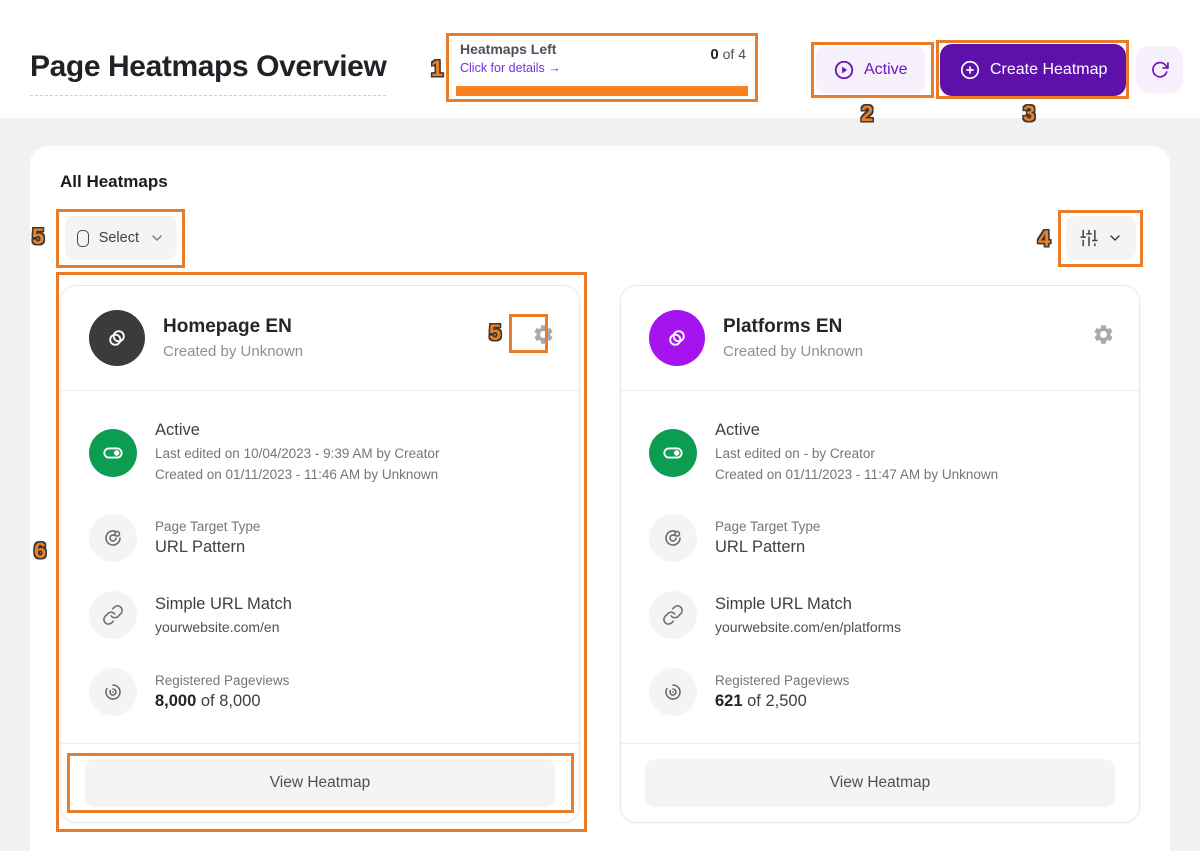 Image resolution: width=1200 pixels, height=851 pixels. What do you see at coordinates (886, 69) in the screenshot?
I see `active-filter-label: Active` at bounding box center [886, 69].